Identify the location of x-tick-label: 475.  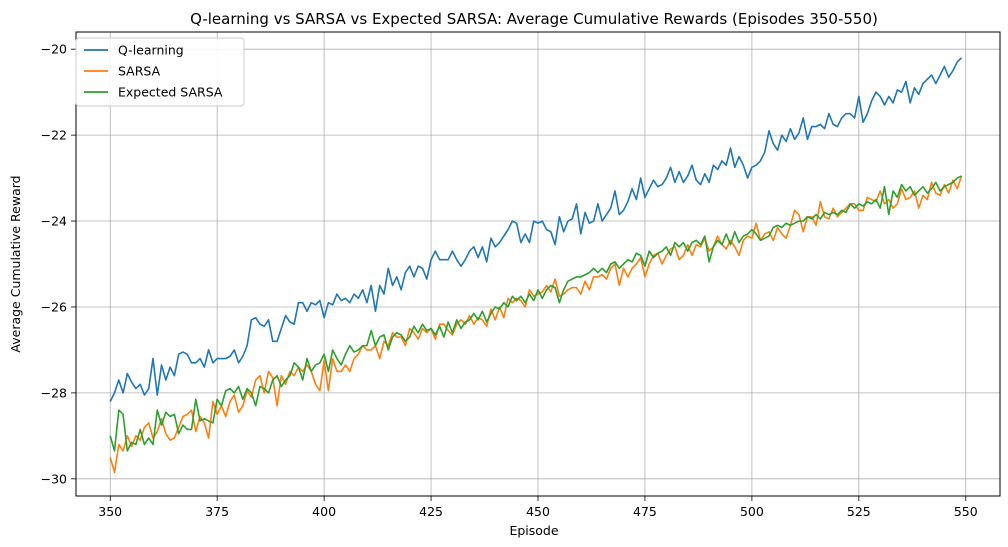
(645, 511).